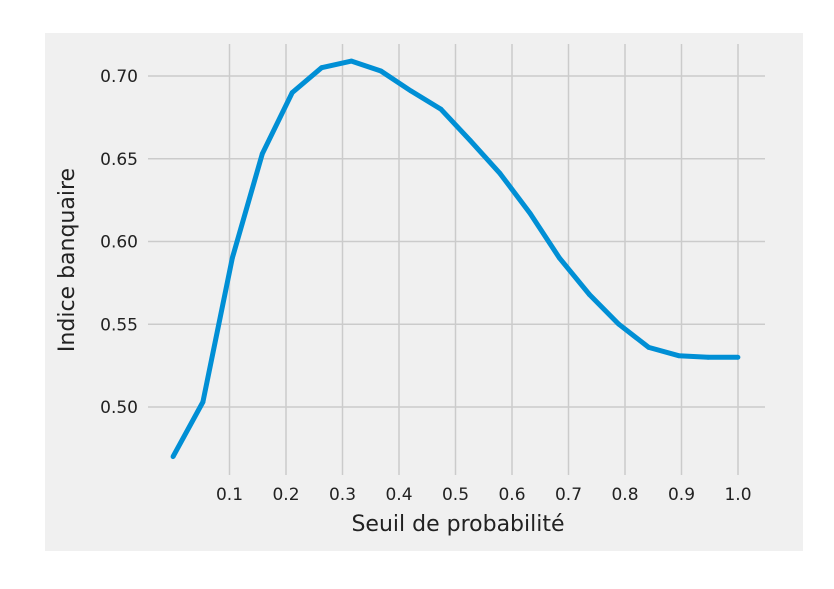 Image resolution: width=834 pixels, height=589 pixels. What do you see at coordinates (568, 495) in the screenshot?
I see `x-tick-label: 0.7` at bounding box center [568, 495].